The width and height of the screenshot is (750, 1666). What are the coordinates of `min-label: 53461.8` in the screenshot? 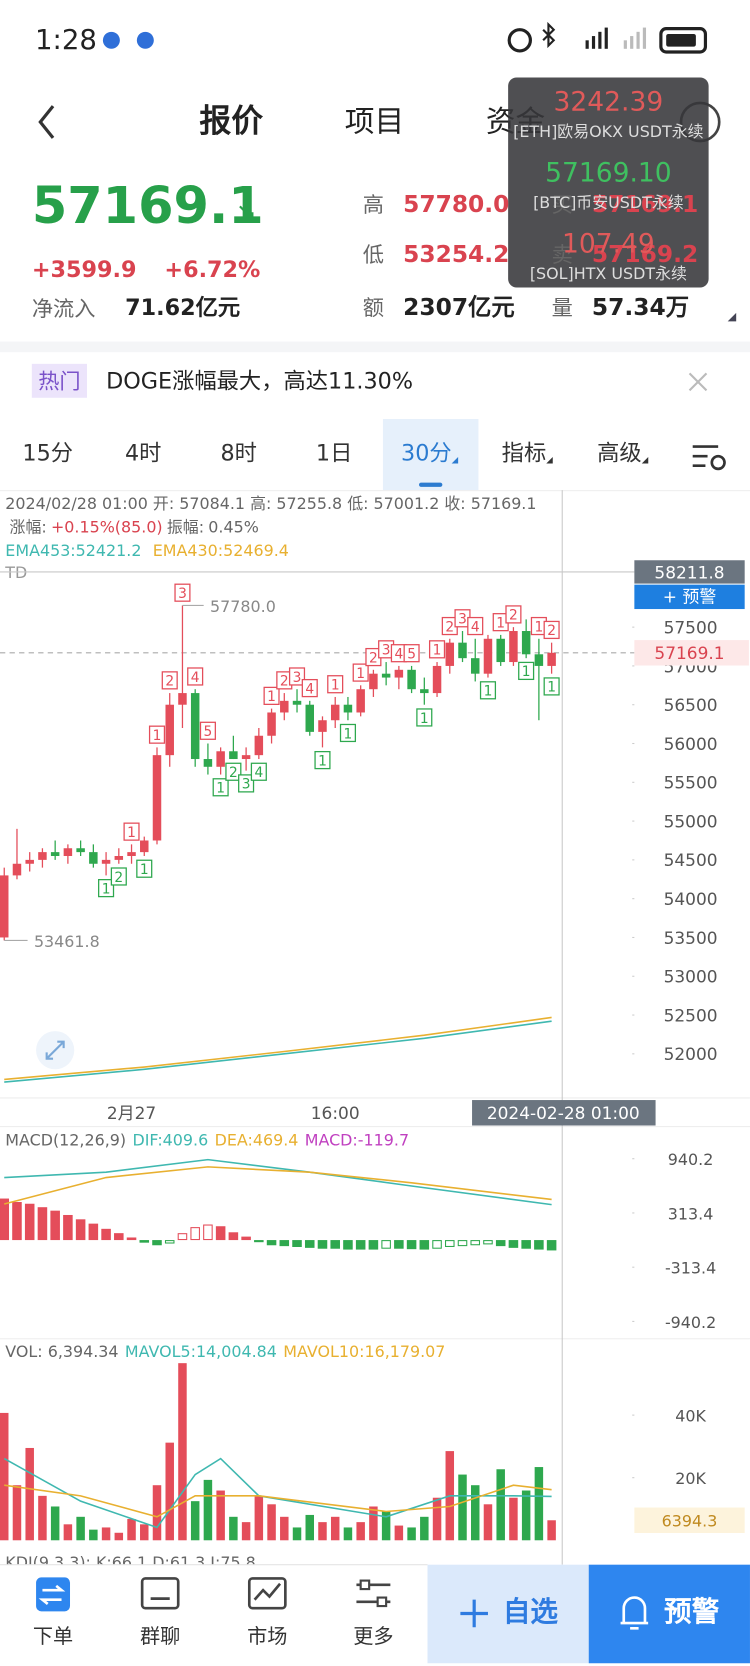 It's located at (67, 941).